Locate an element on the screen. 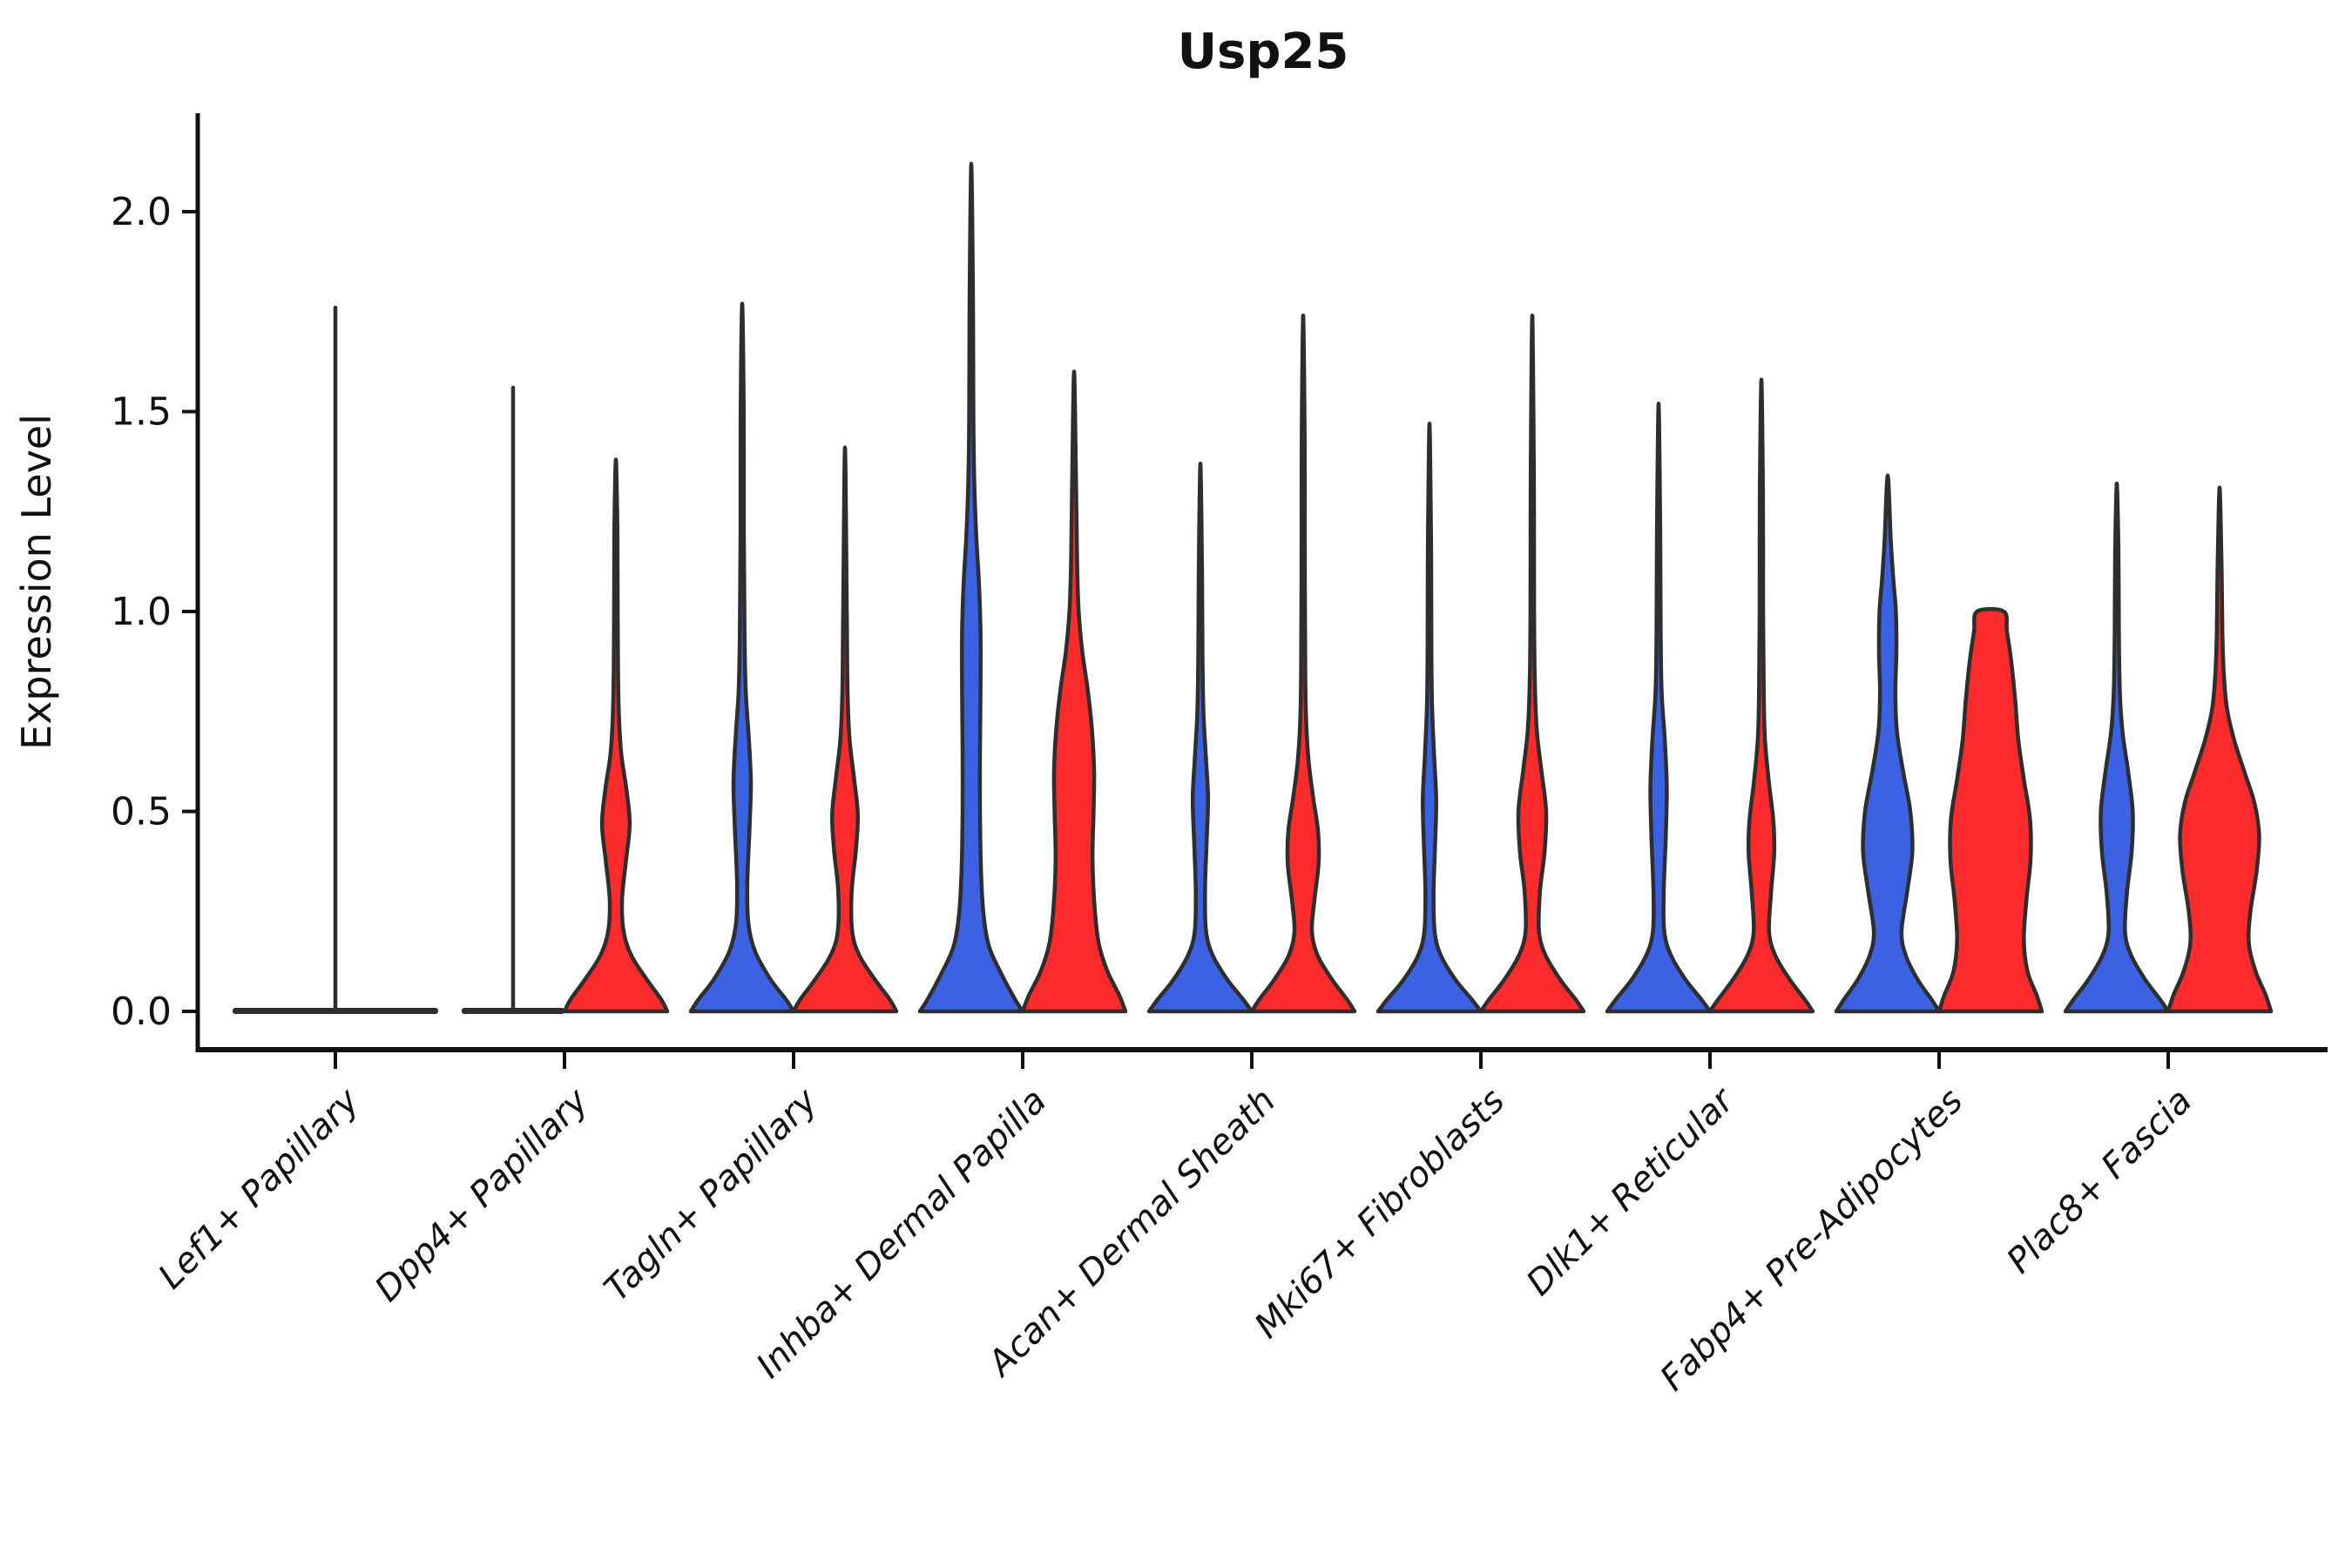 This screenshot has width=2352, height=1568. y-axis-title: Expression Level is located at coordinates (36, 582).